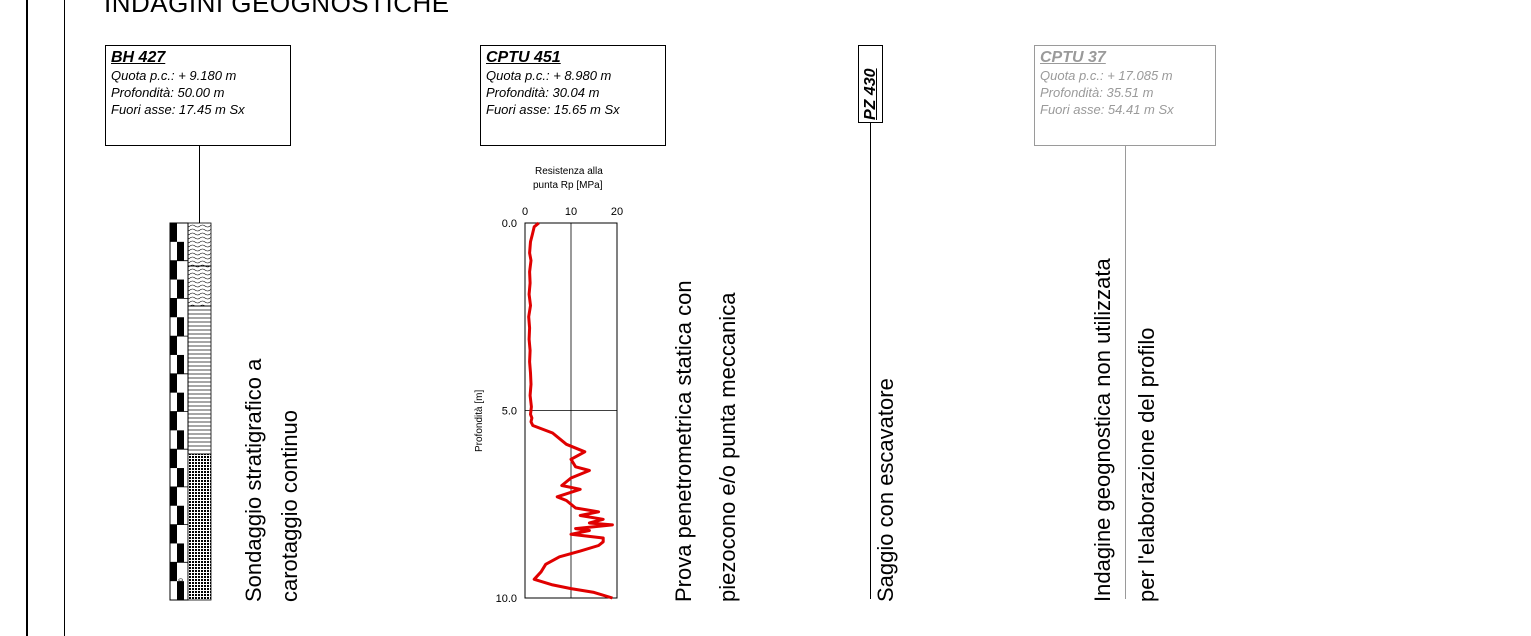  Describe the element at coordinates (199, 184) in the screenshot. I see `bh427-leader-line` at that location.